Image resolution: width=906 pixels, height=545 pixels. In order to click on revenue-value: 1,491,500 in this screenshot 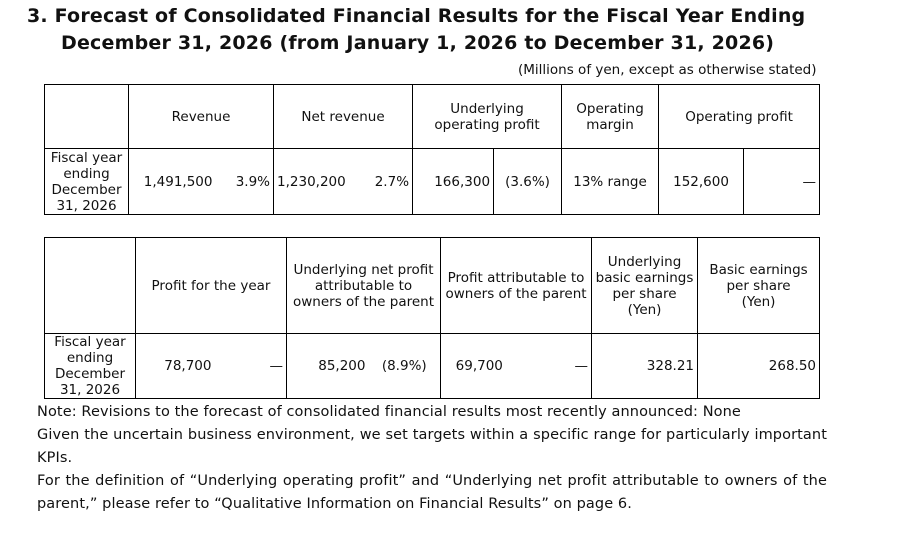, I will do `click(172, 181)`.